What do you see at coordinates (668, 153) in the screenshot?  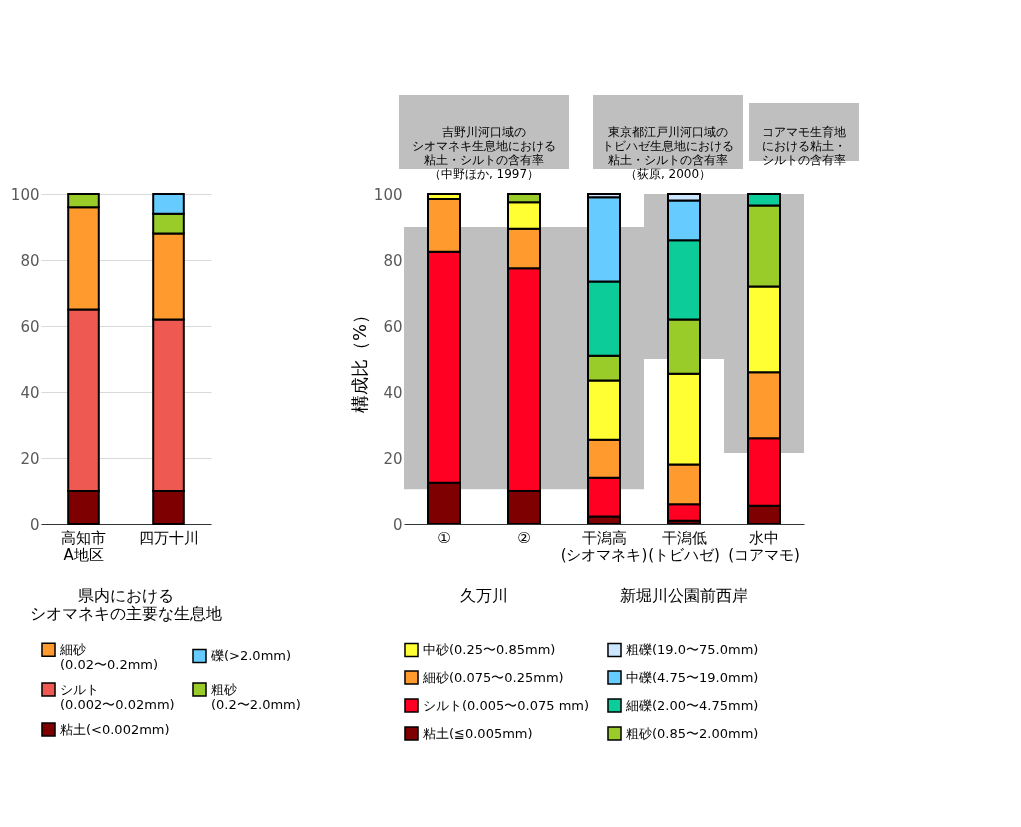 I see `text: 東京都江戸川河口域のトビハゼ生息地における粘土・シルトの含有率（荻原, 2000）` at bounding box center [668, 153].